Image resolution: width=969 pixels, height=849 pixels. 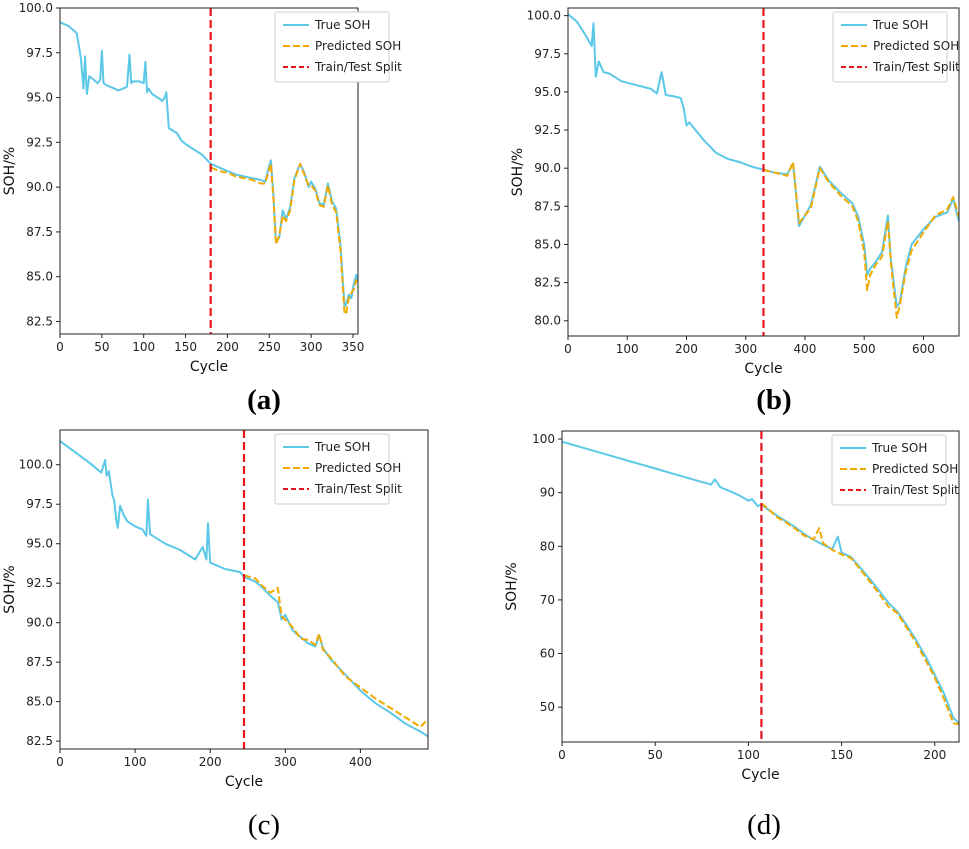 What do you see at coordinates (864, 349) in the screenshot?
I see `x-tick-label: 500` at bounding box center [864, 349].